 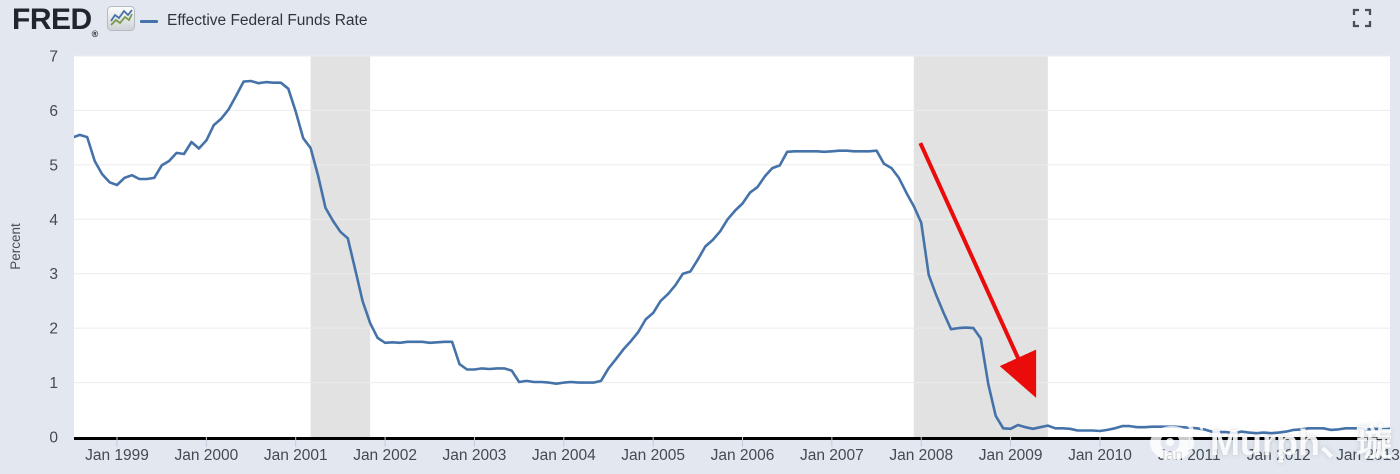 What do you see at coordinates (1011, 455) in the screenshot?
I see `x-axis-tick-label: Jan 2009` at bounding box center [1011, 455].